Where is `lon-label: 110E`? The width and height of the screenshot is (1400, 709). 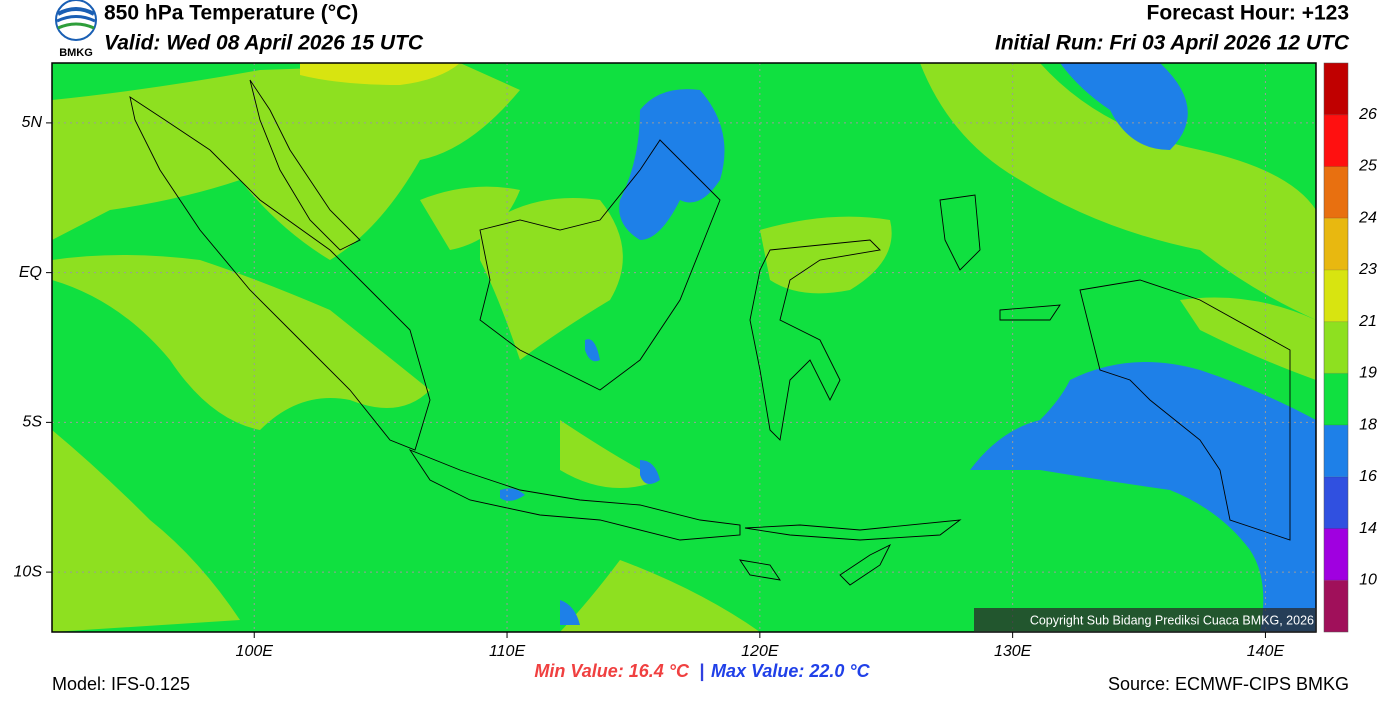 lon-label: 110E is located at coordinates (507, 651).